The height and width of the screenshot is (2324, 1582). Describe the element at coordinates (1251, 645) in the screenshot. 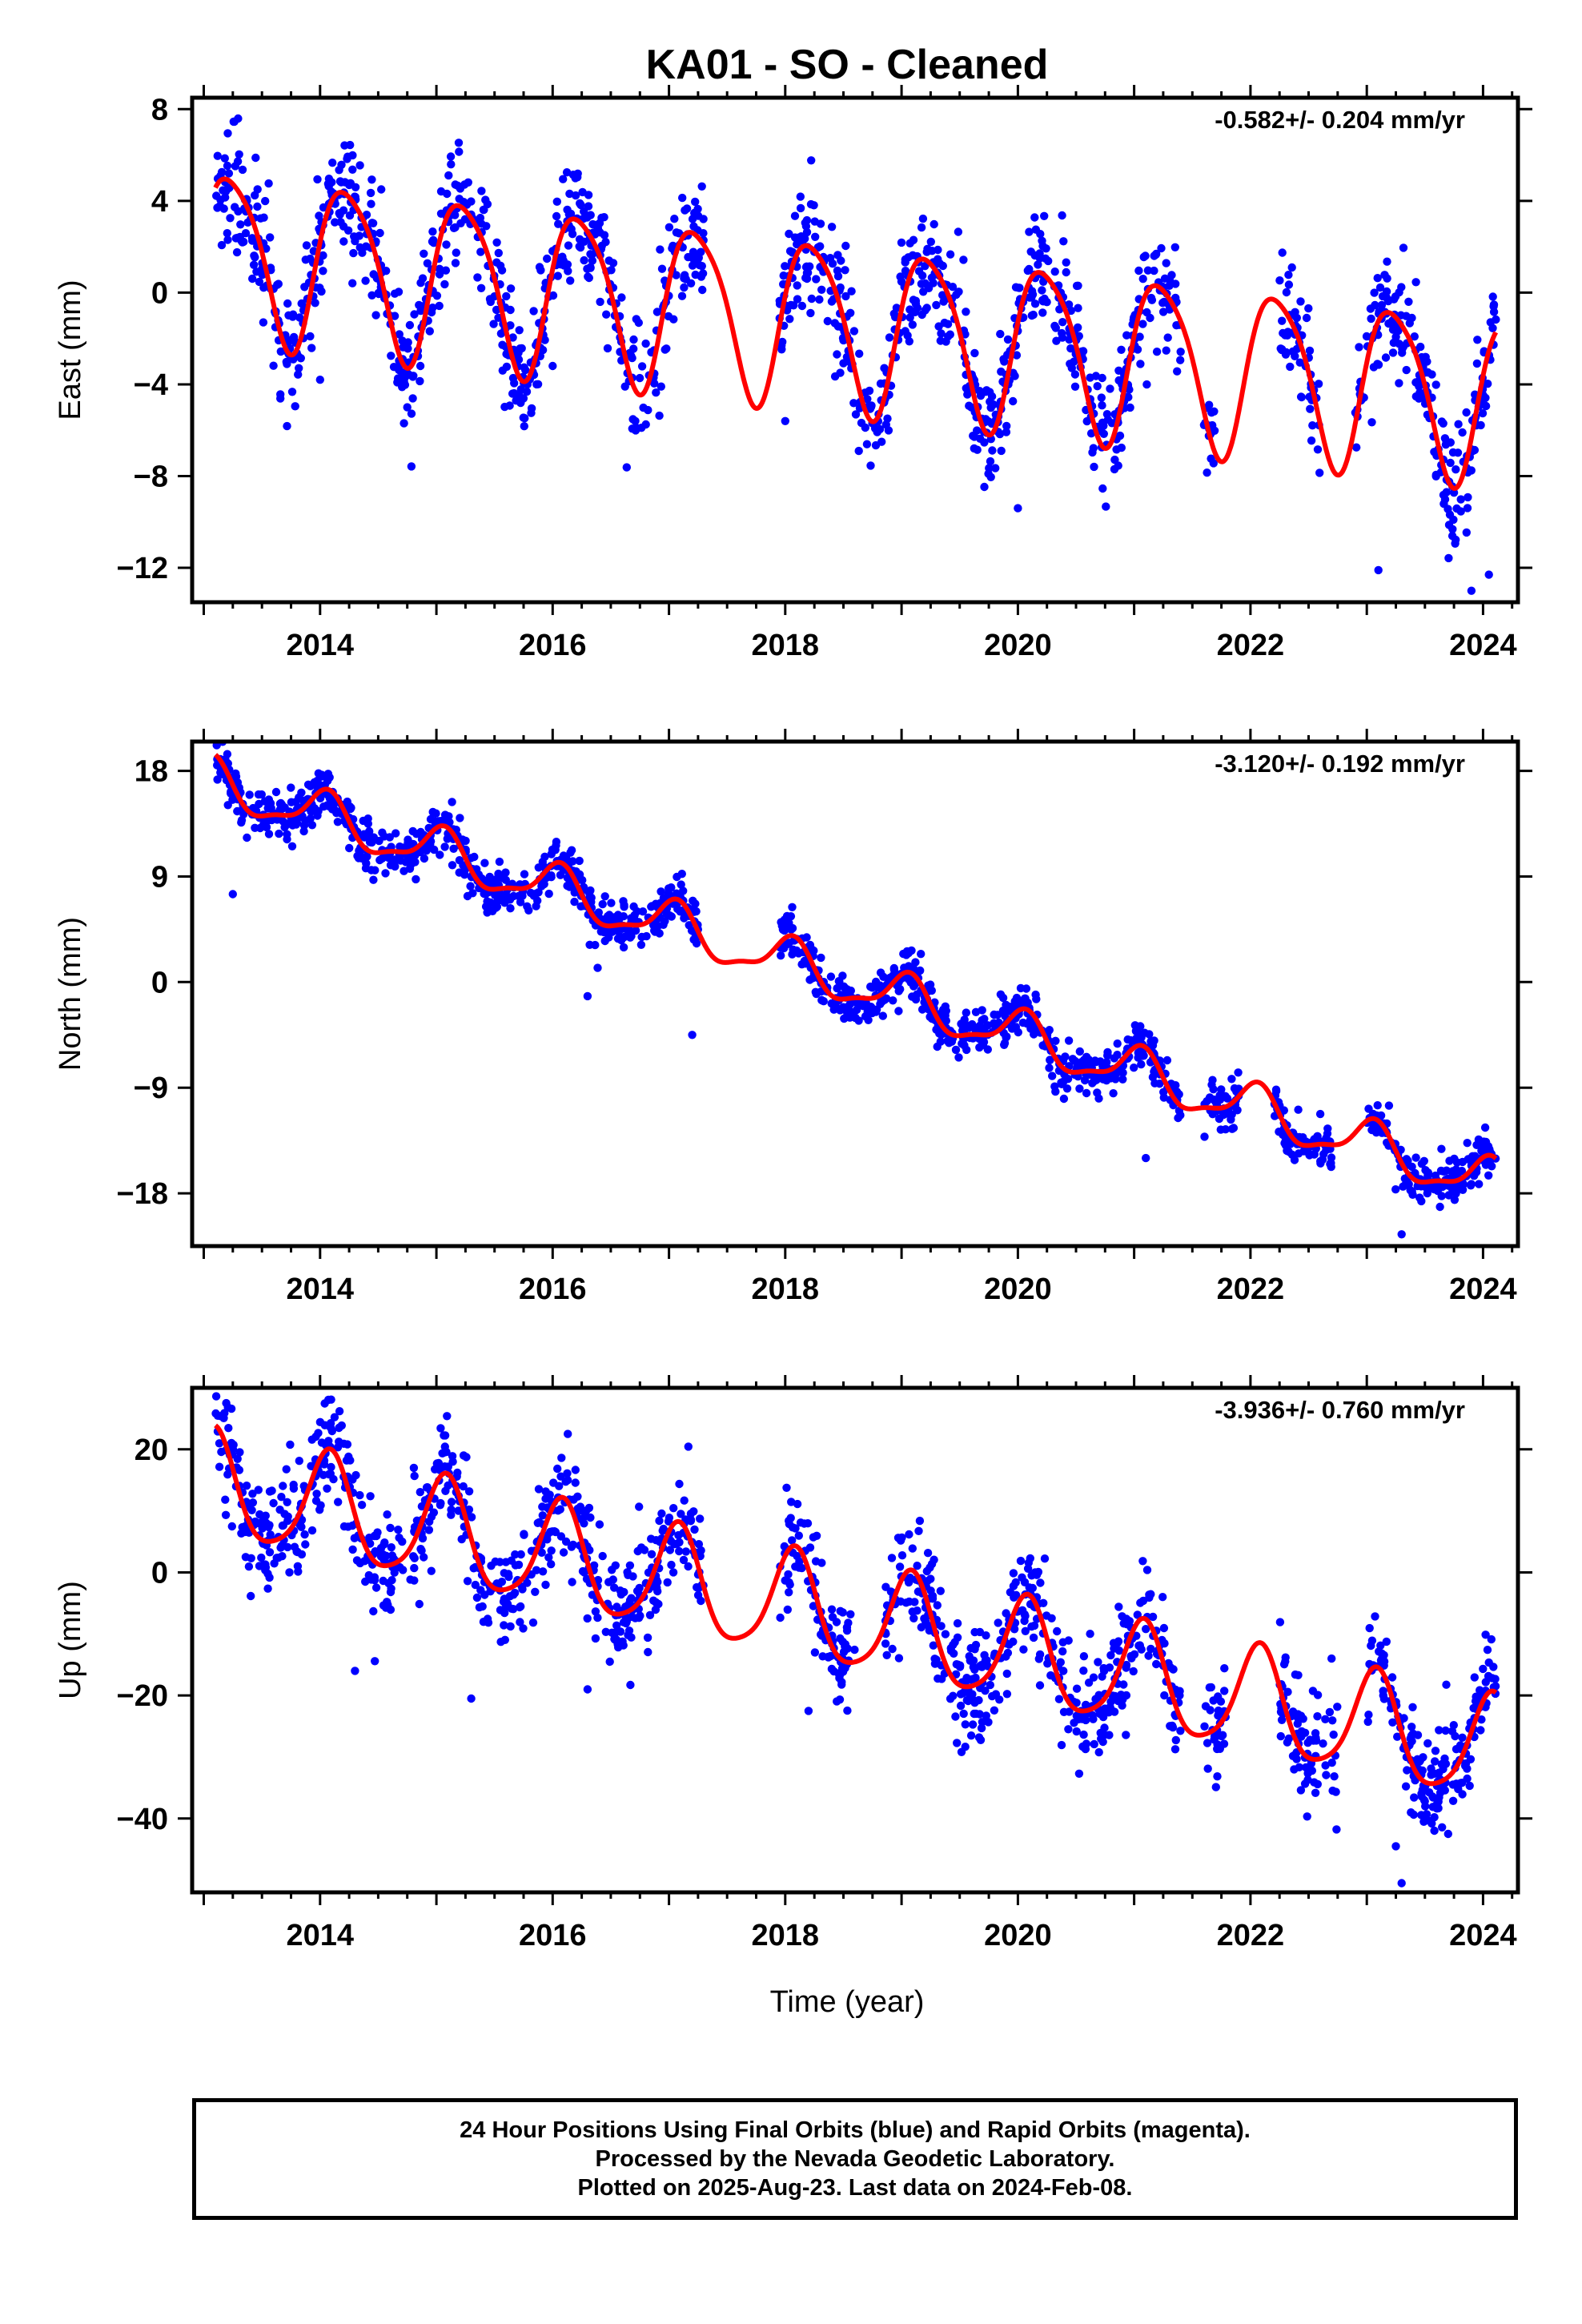

I see `x-tick-label: 2022` at that location.